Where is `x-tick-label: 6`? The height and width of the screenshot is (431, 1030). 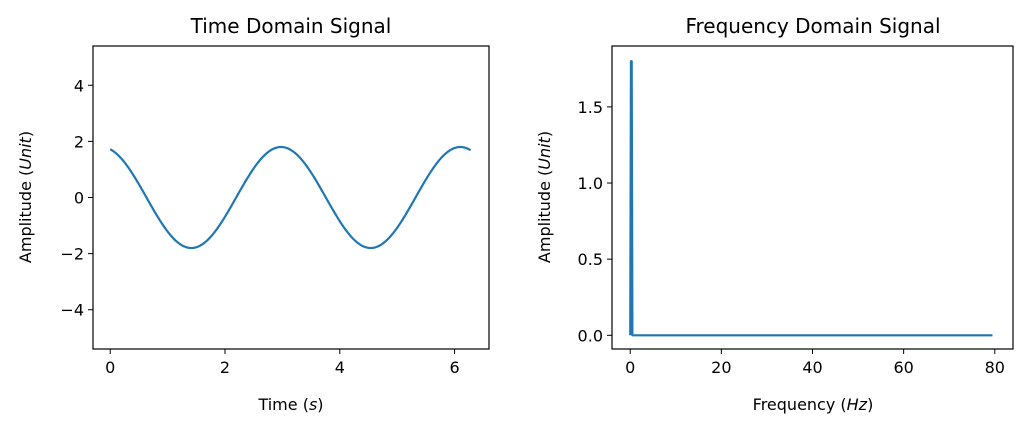 x-tick-label: 6 is located at coordinates (454, 367).